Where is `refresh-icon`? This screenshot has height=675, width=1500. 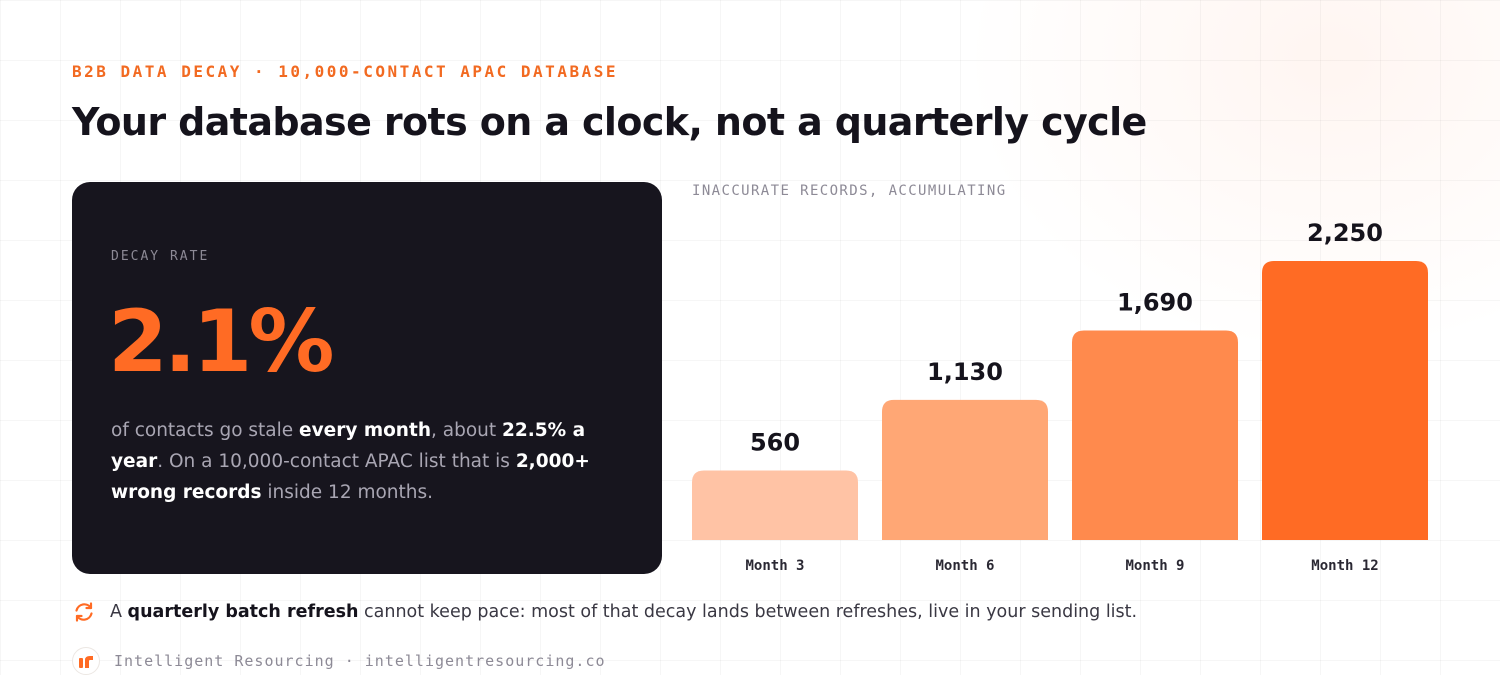 refresh-icon is located at coordinates (84, 612).